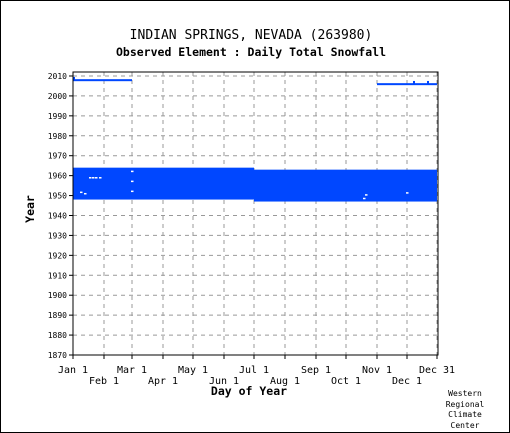 This screenshot has width=510, height=433. Describe the element at coordinates (57, 76) in the screenshot. I see `y-tick-label: 2010` at that location.